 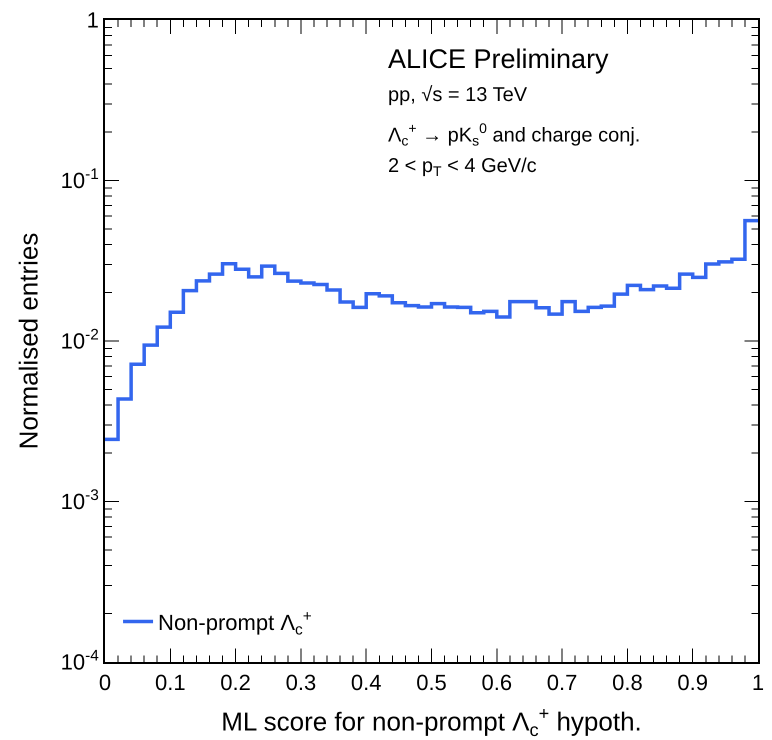 I want to click on annotation: 2 < p$_{T}$ < 4 GeV/c, so click(x=462, y=167).